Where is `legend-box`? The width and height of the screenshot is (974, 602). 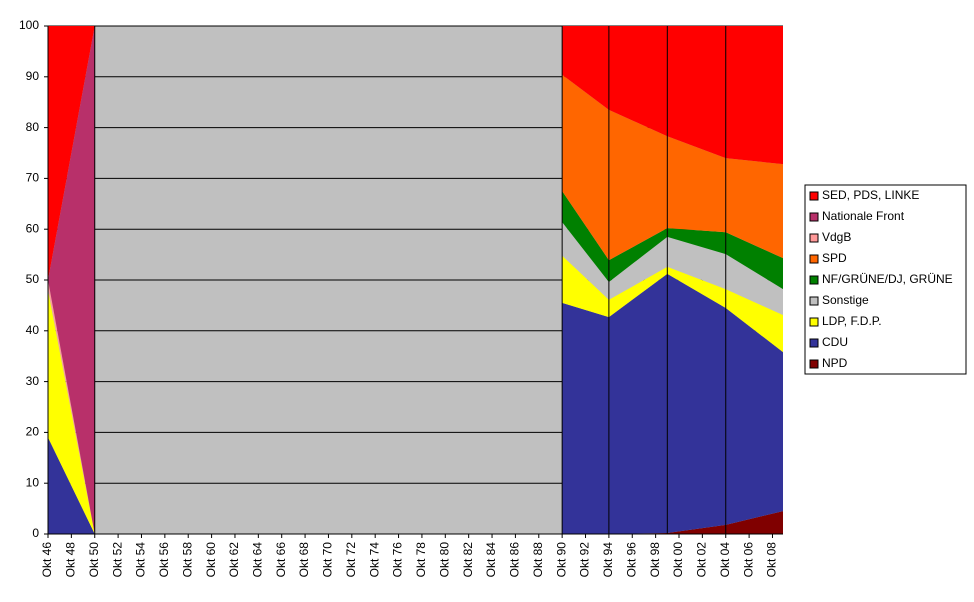
legend-box is located at coordinates (885, 279).